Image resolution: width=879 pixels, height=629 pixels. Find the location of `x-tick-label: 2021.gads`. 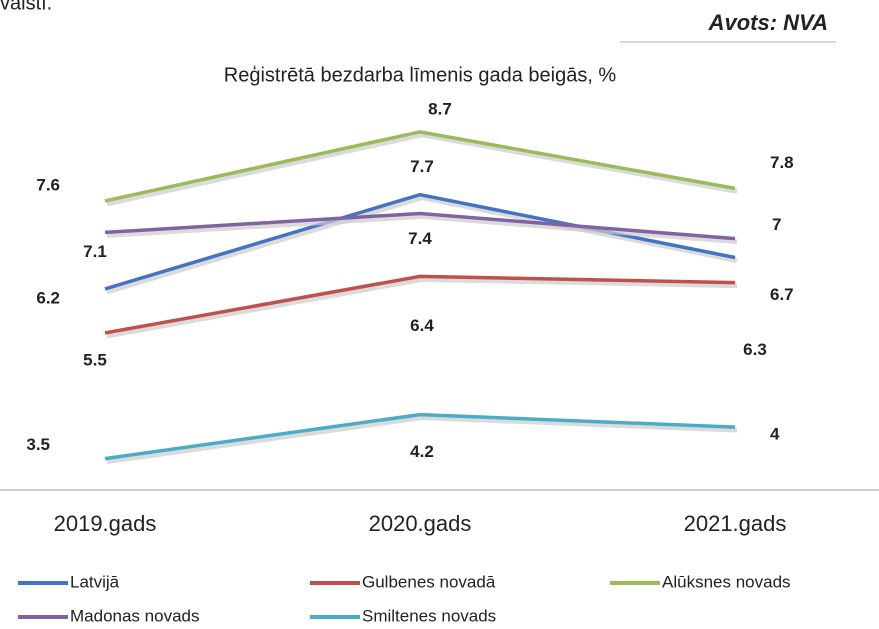

x-tick-label: 2021.gads is located at coordinates (735, 523).